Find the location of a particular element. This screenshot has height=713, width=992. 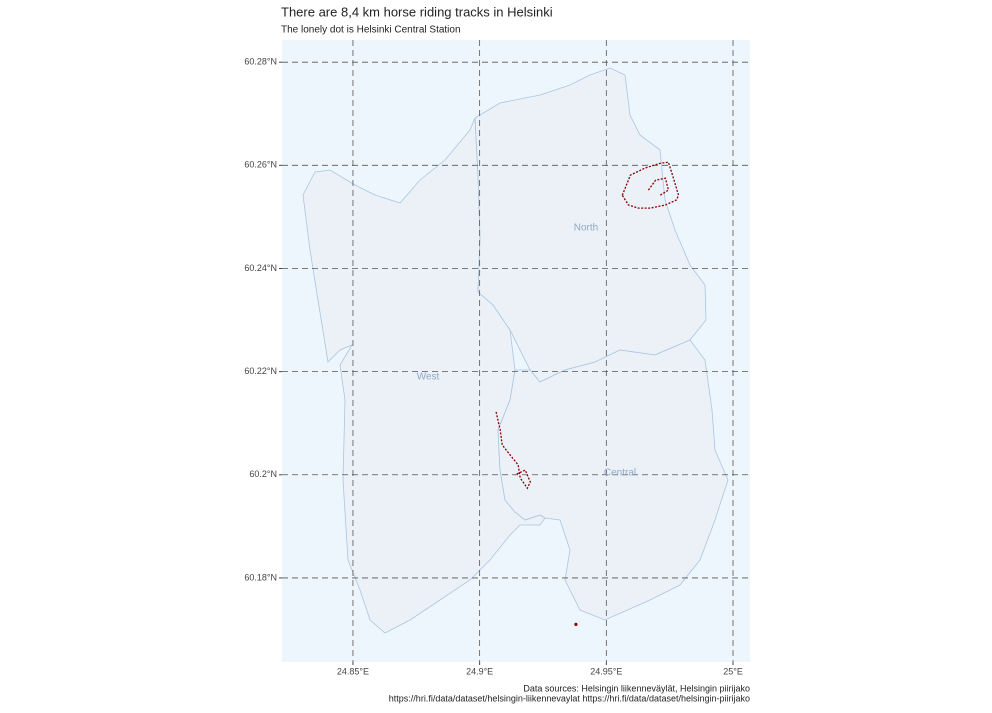

x-tick-label: 24.85°E is located at coordinates (353, 671).